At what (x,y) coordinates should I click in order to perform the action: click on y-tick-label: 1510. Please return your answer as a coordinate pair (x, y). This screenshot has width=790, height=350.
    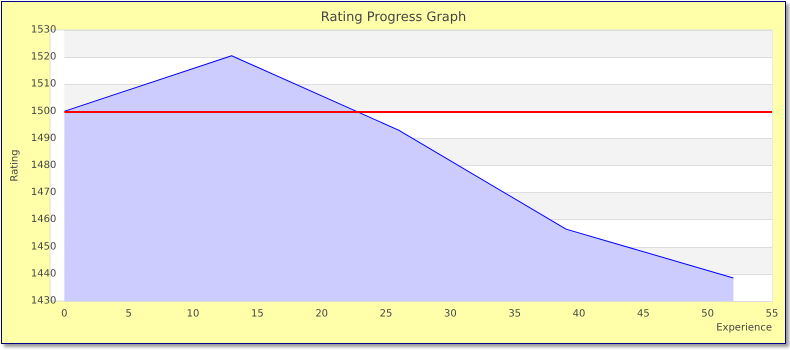
    Looking at the image, I should click on (43, 84).